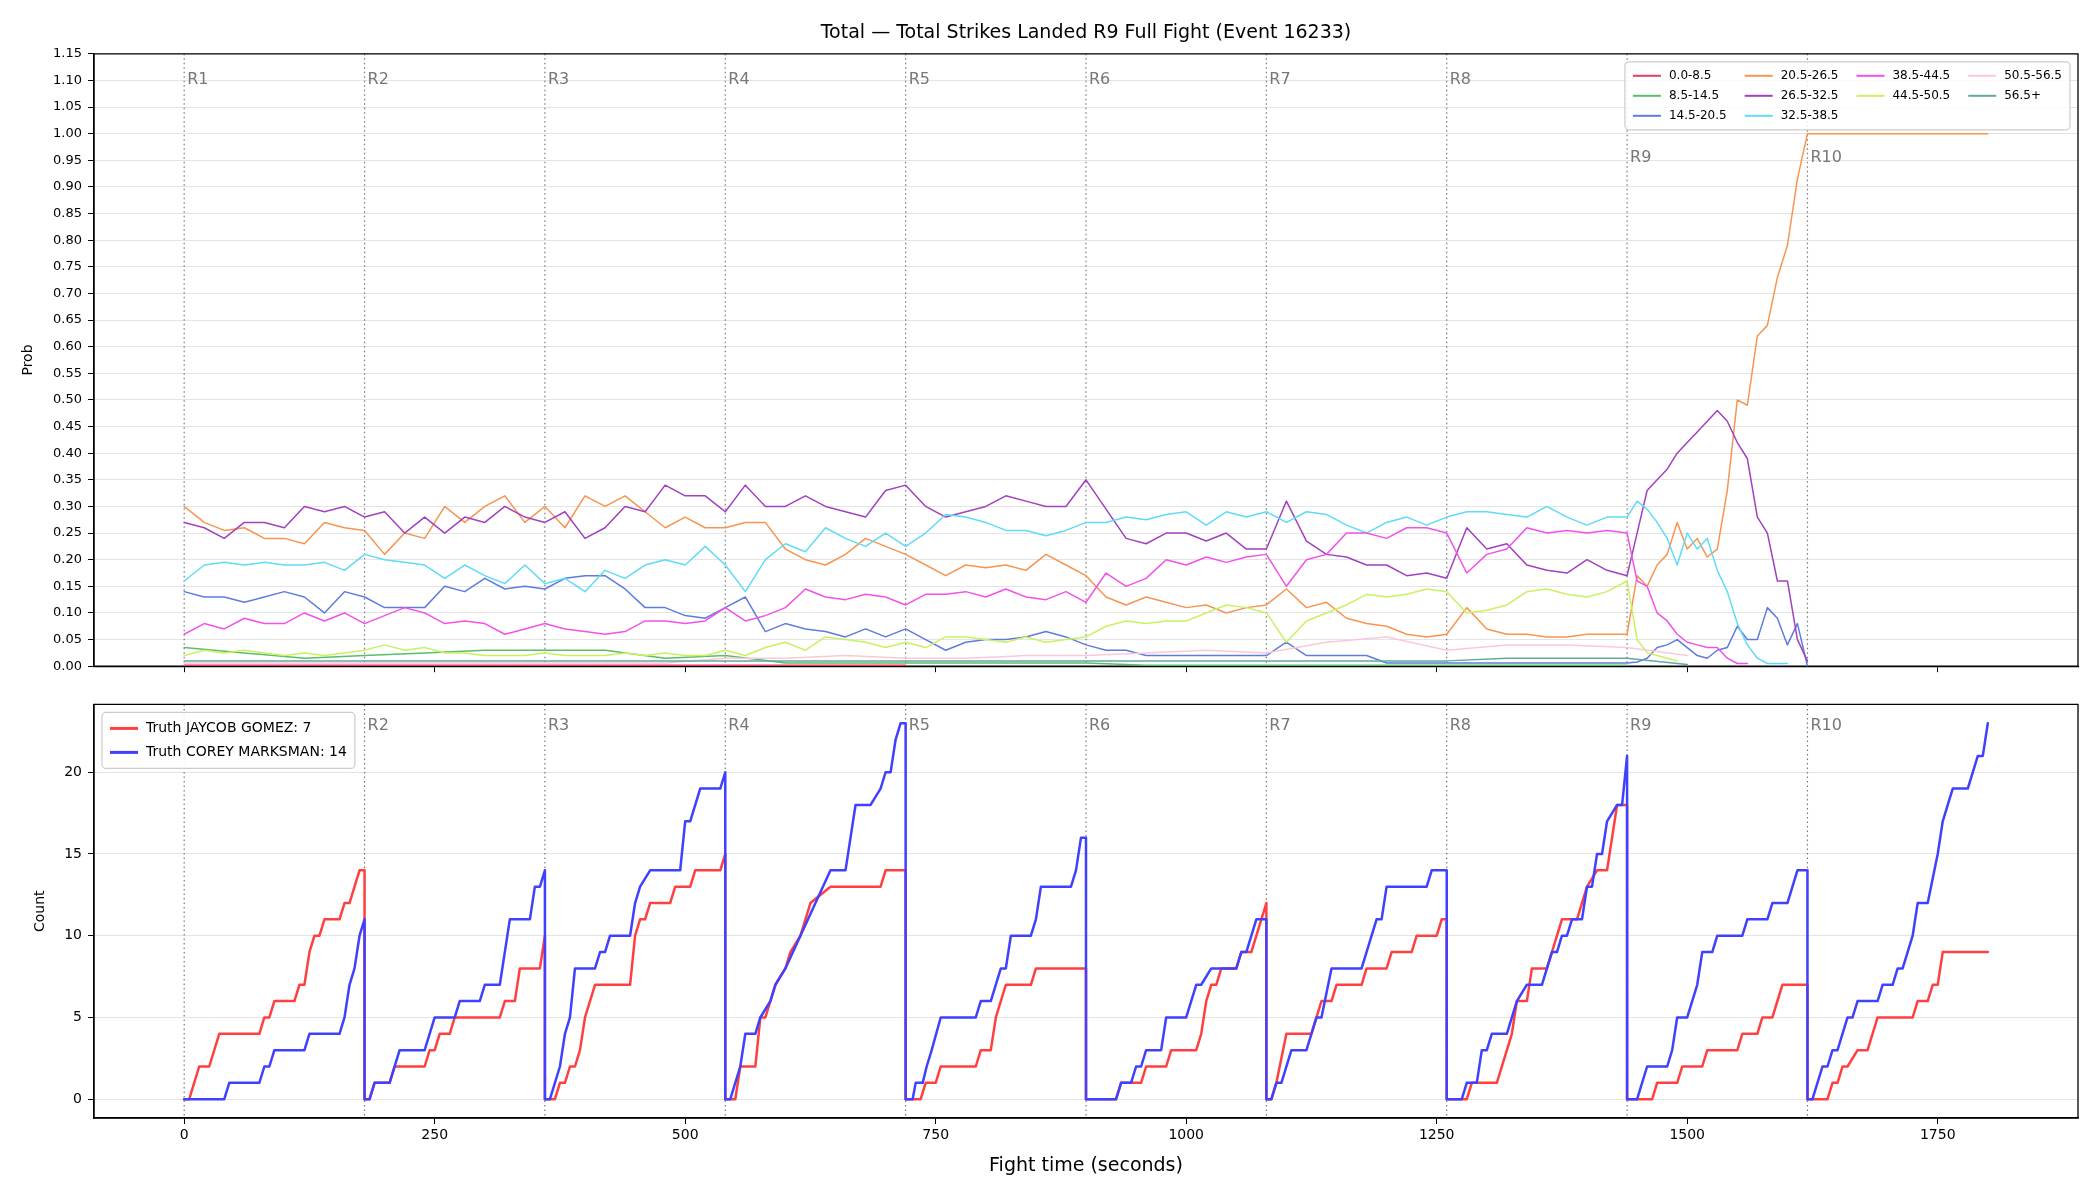  I want to click on y-tick-label: 1.15, so click(67, 53).